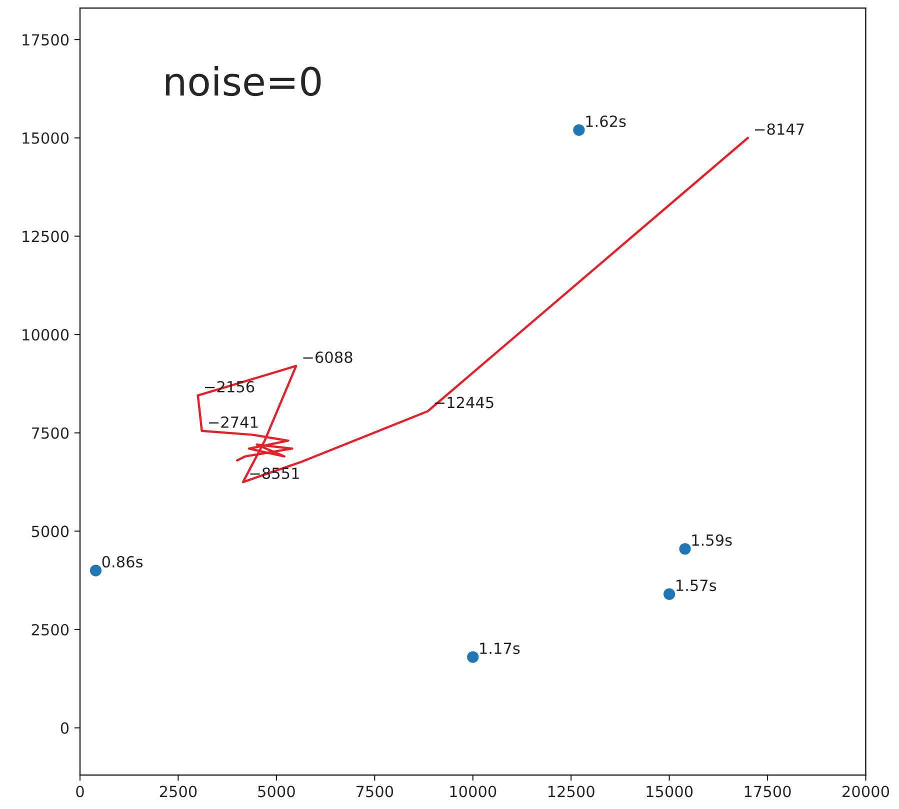  What do you see at coordinates (473, 792) in the screenshot?
I see `x-tick-label: 10000` at bounding box center [473, 792].